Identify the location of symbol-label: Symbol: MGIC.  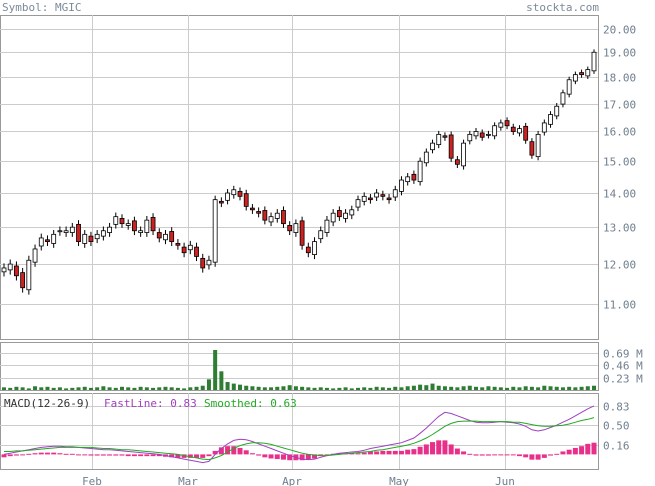
(42, 7).